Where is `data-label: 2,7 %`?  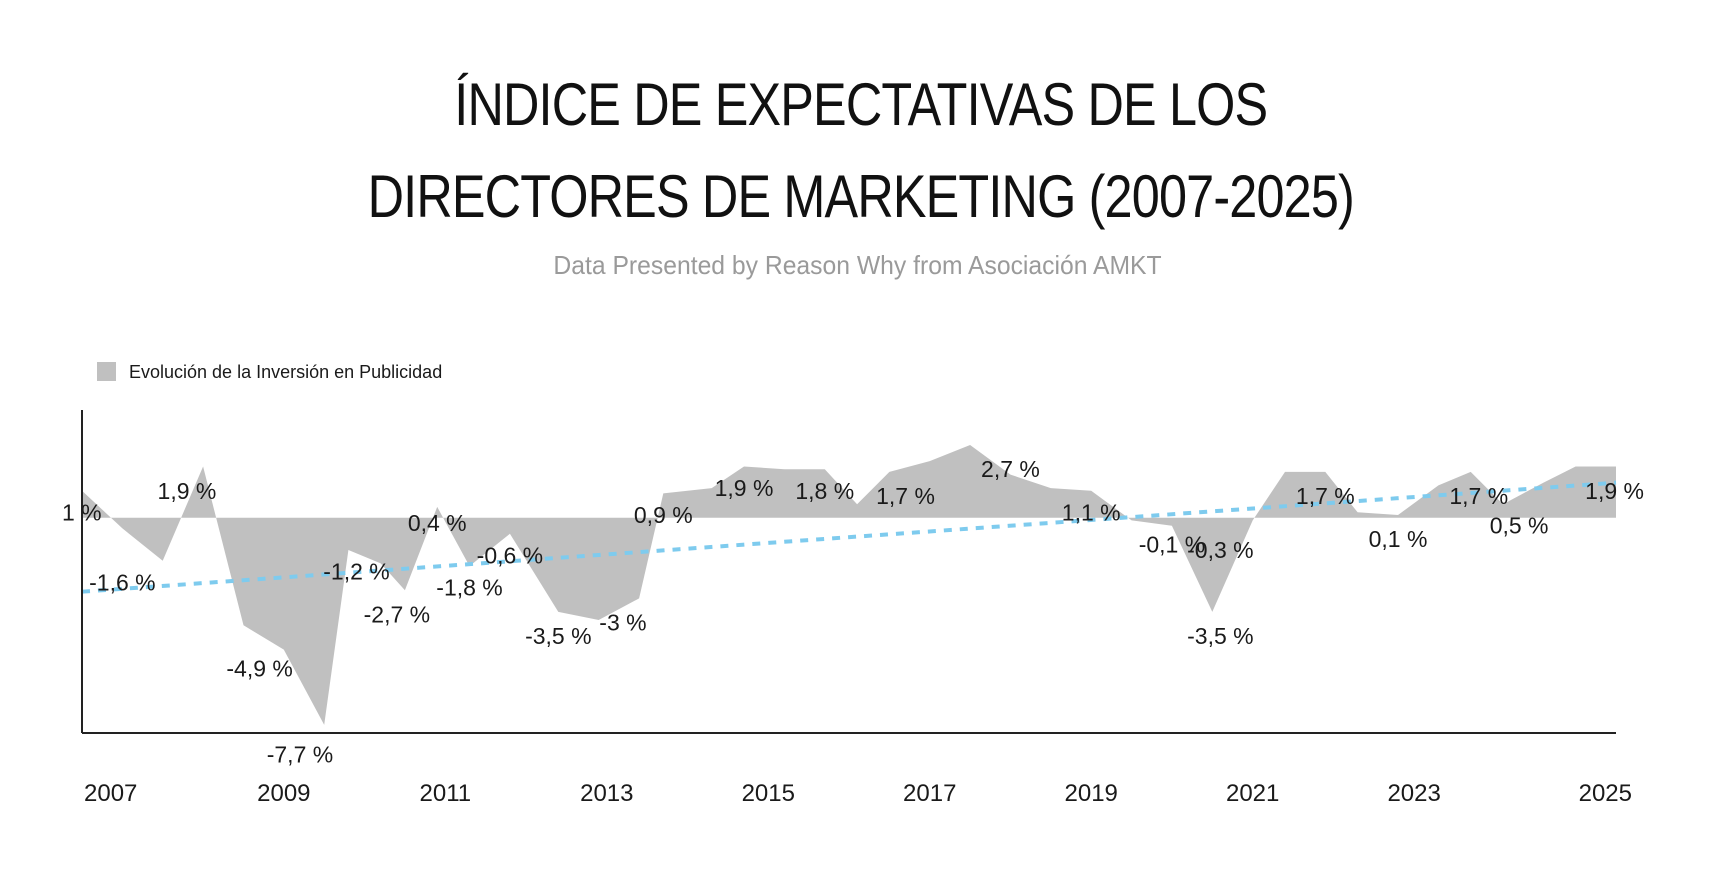 data-label: 2,7 % is located at coordinates (1010, 469).